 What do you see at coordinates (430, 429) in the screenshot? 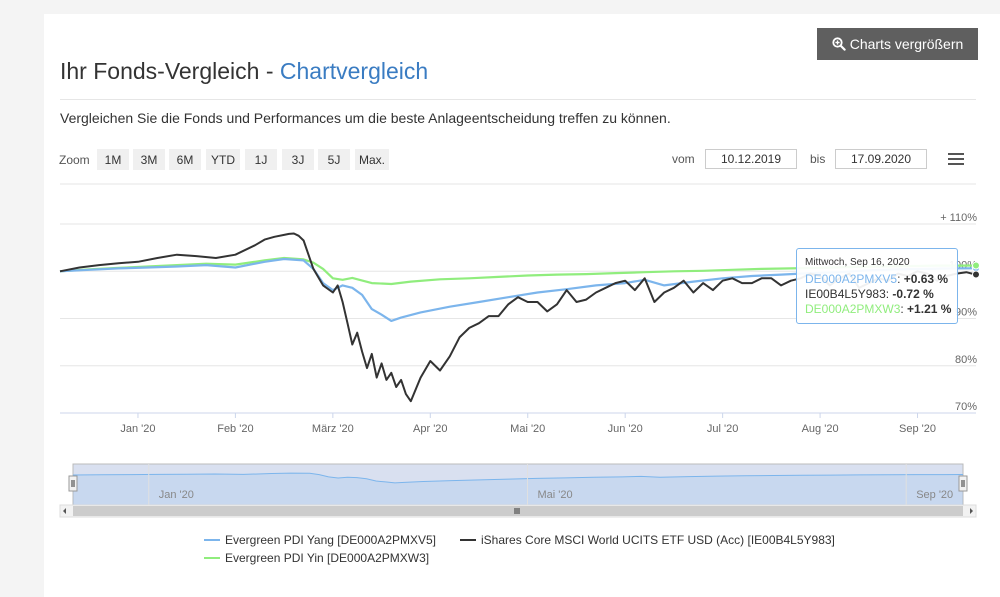
I see `x-tick-label: Apr '20` at bounding box center [430, 429].